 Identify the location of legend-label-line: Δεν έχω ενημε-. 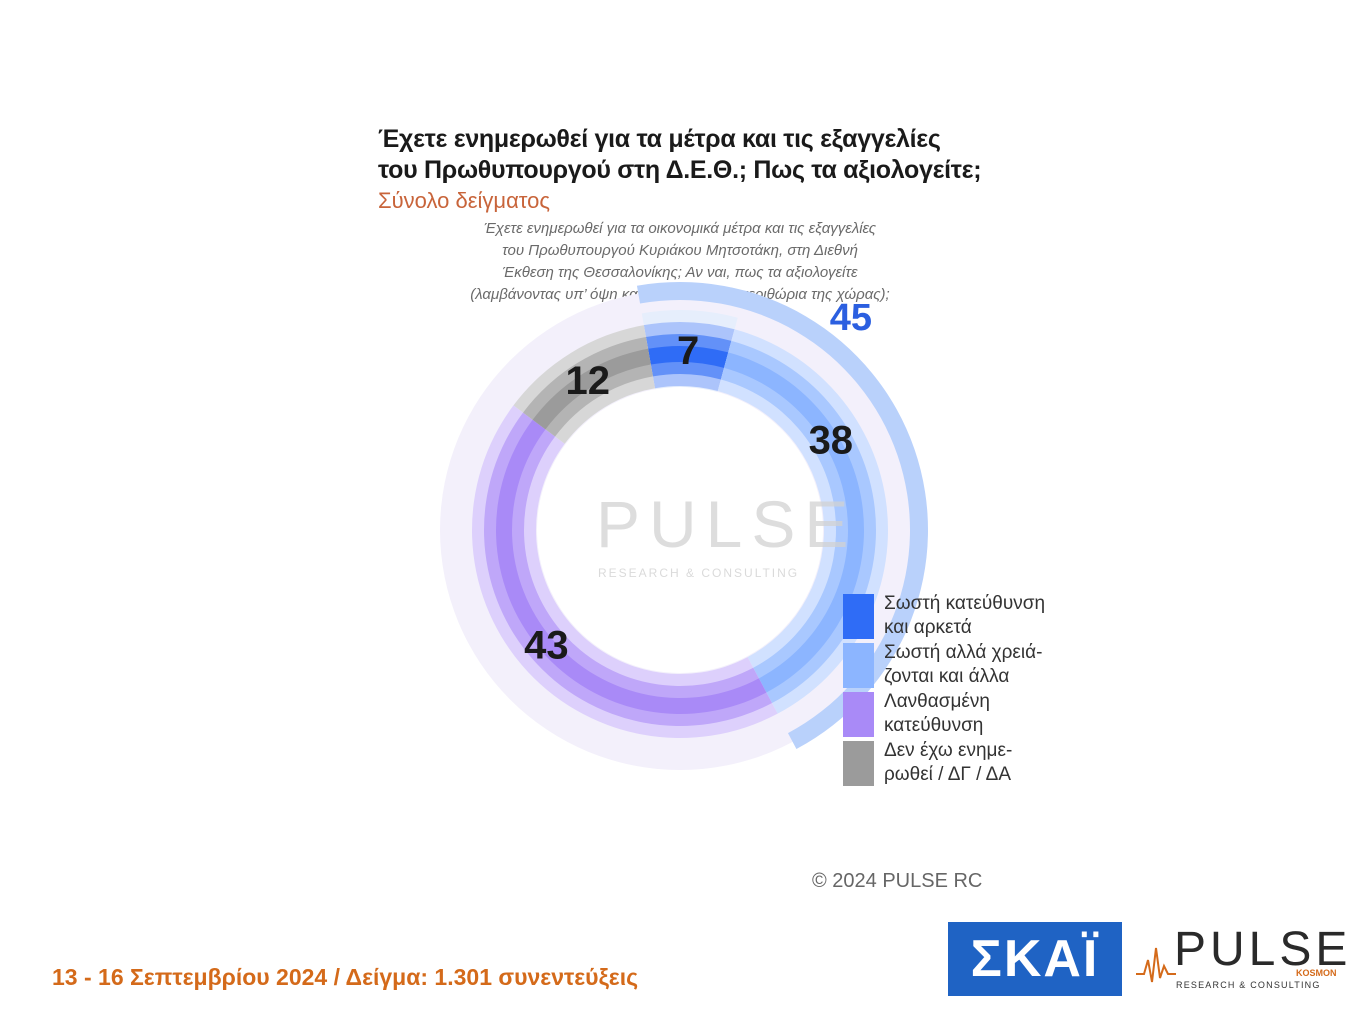
(948, 750).